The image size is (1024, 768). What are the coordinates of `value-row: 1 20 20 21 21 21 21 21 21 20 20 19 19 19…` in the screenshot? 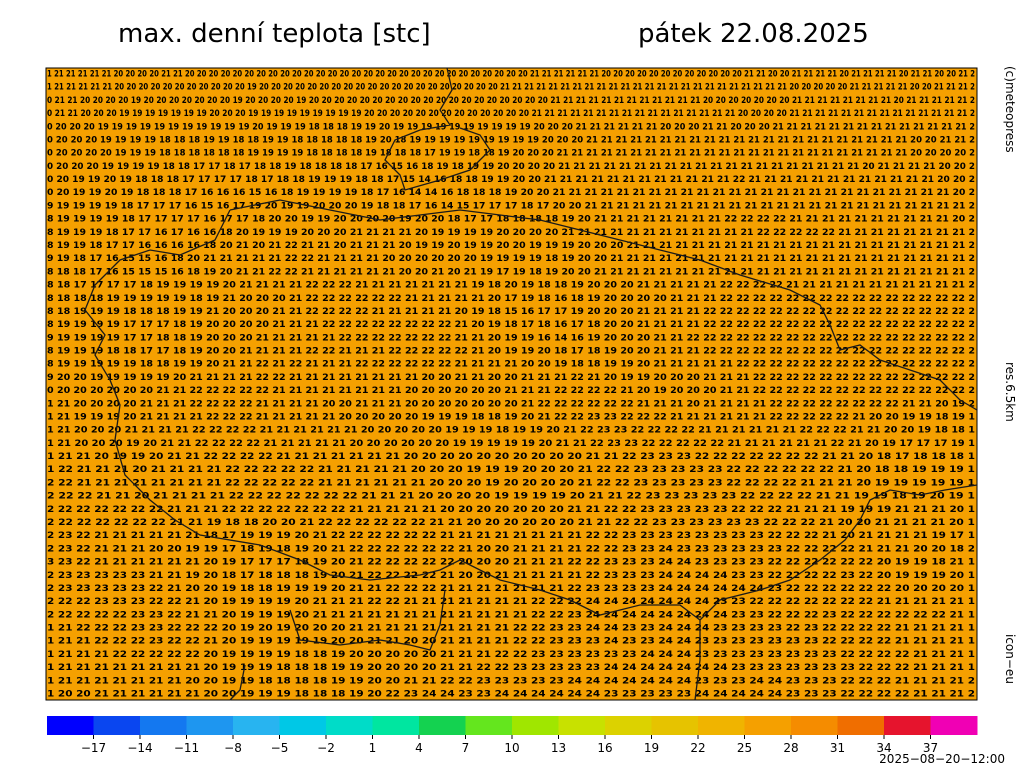 It's located at (511, 695).